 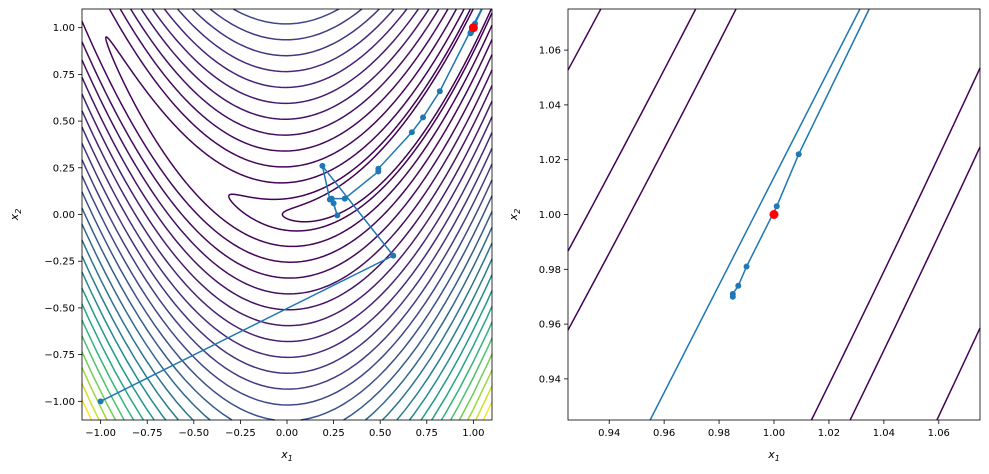 What do you see at coordinates (59, 308) in the screenshot?
I see `y-tick-label: −0.50` at bounding box center [59, 308].